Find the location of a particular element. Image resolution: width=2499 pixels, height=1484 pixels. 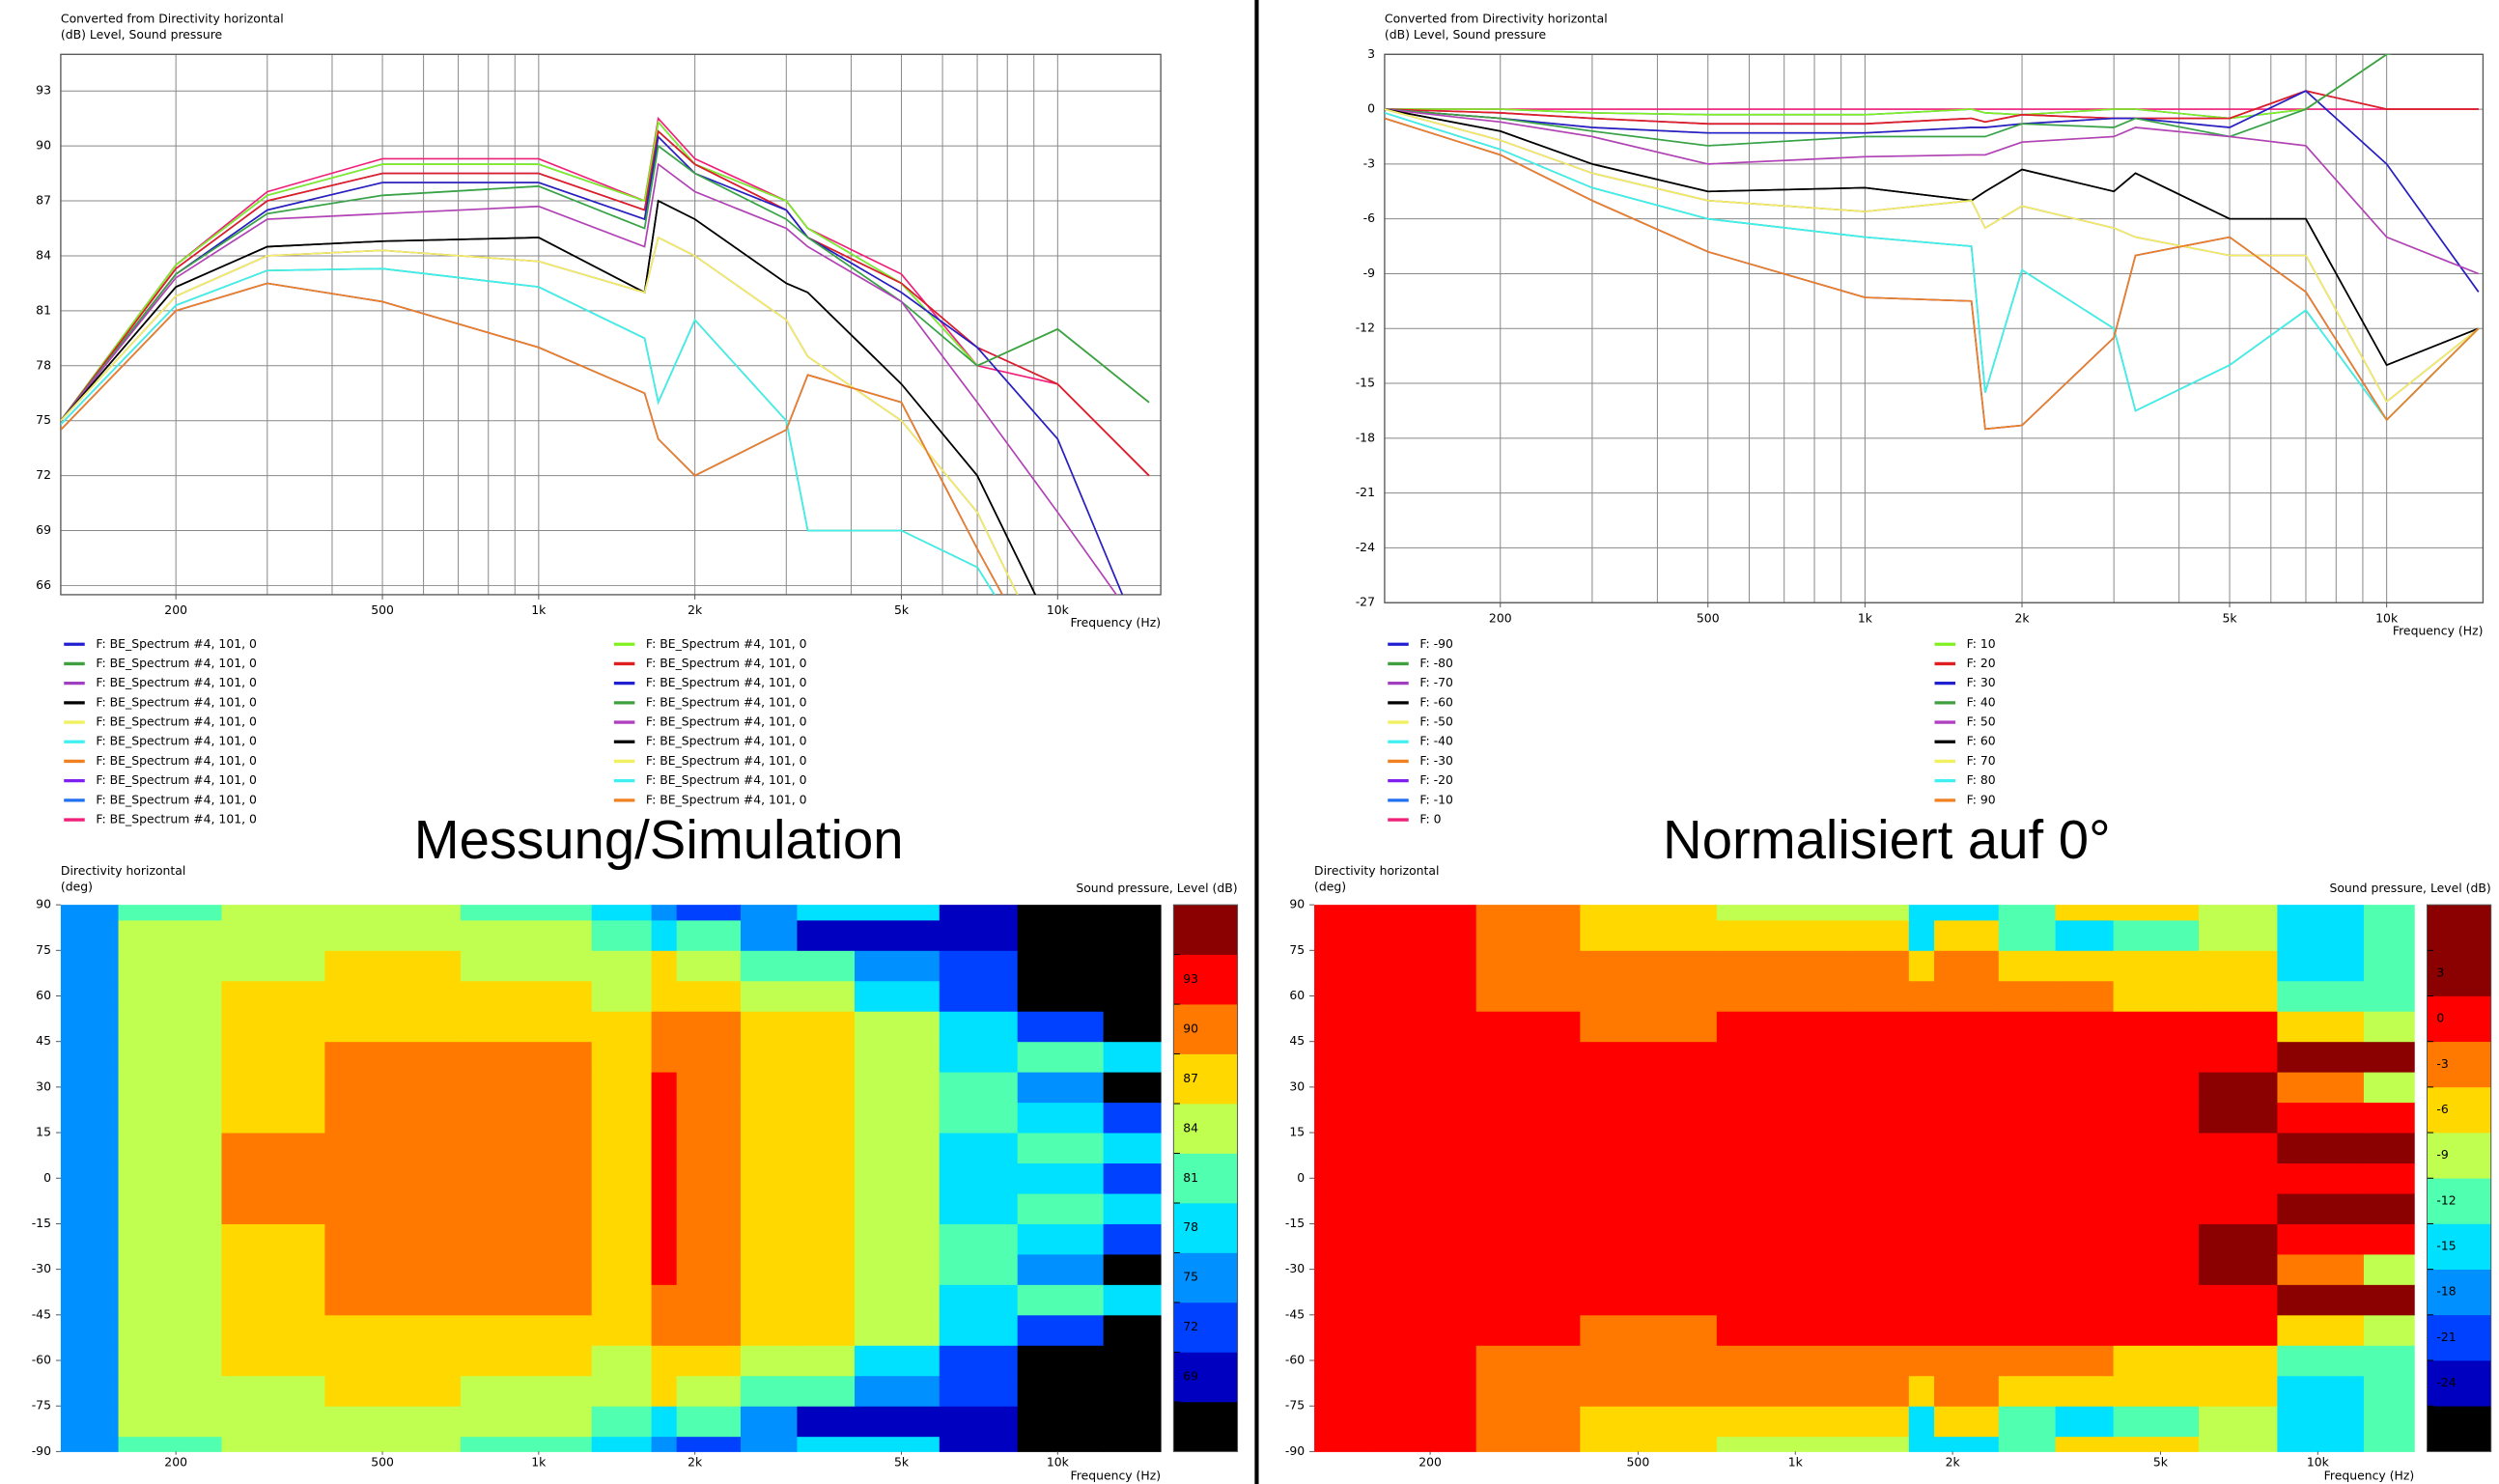

y-axis-label: (dB) Level, Sound pressure is located at coordinates (141, 35).